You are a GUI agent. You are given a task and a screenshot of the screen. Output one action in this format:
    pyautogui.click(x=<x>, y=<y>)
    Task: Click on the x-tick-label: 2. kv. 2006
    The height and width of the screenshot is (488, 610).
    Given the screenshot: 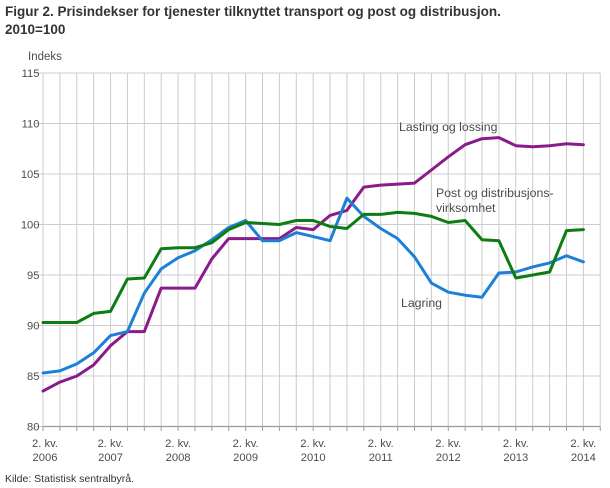 What is the action you would take?
    pyautogui.click(x=45, y=451)
    